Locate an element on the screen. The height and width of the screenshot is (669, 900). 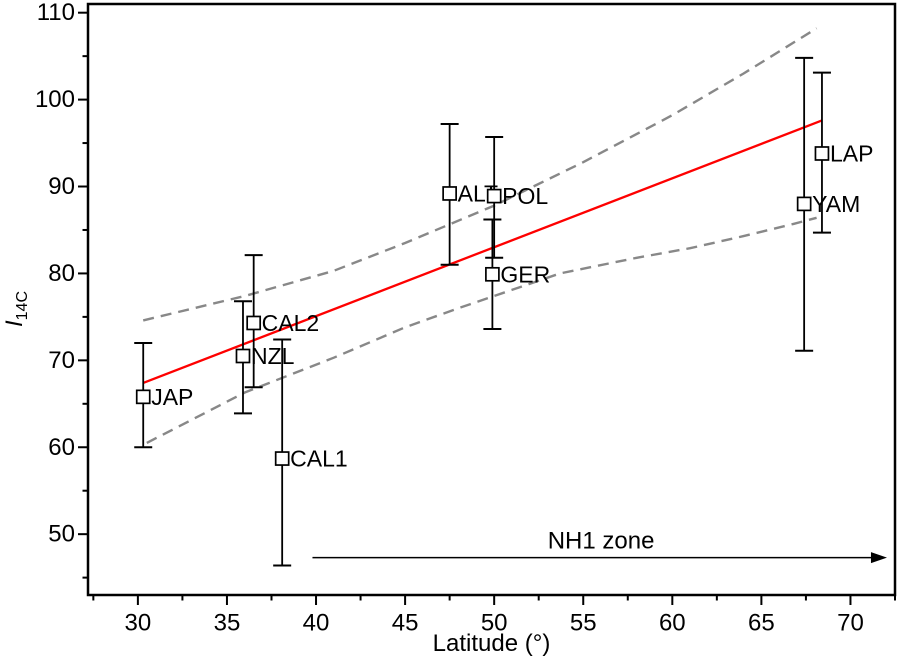
y-tick-label: 110 is located at coordinates (56, 13).